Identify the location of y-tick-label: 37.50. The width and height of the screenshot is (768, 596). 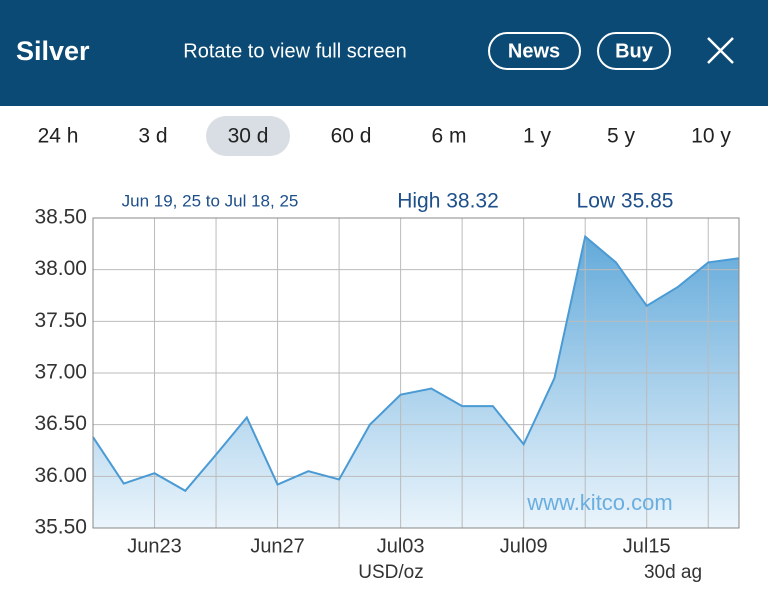
(60, 320).